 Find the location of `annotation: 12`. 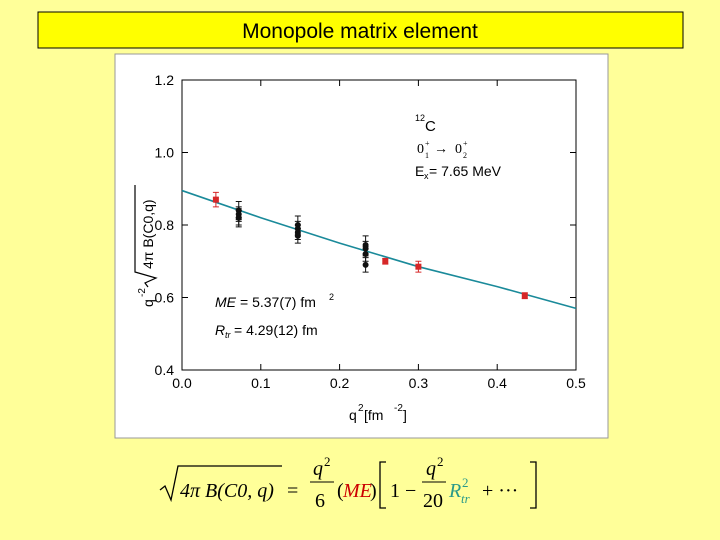

annotation: 12 is located at coordinates (420, 118).